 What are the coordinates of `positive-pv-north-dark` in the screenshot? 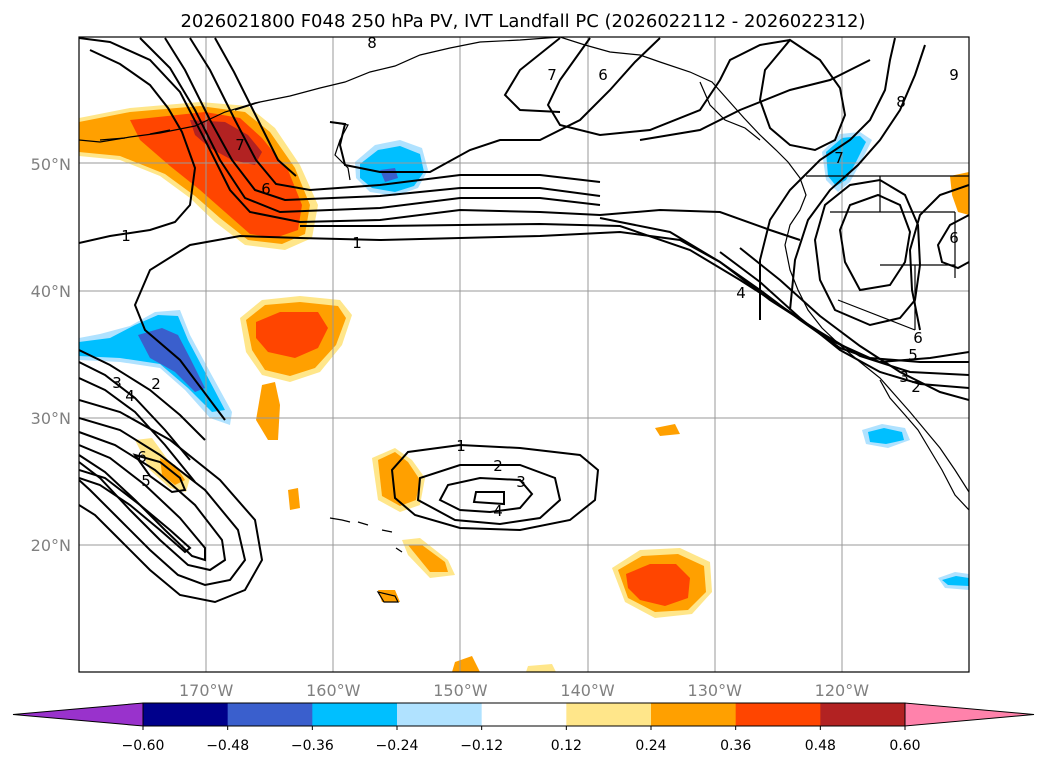 It's located at (226, 142).